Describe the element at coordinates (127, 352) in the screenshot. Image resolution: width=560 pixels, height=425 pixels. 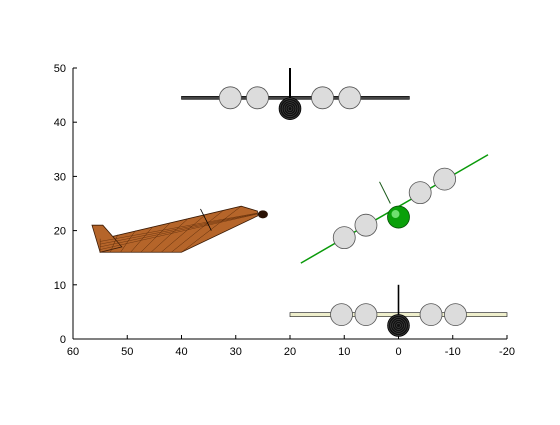
I see `x-tick-label: 50` at that location.